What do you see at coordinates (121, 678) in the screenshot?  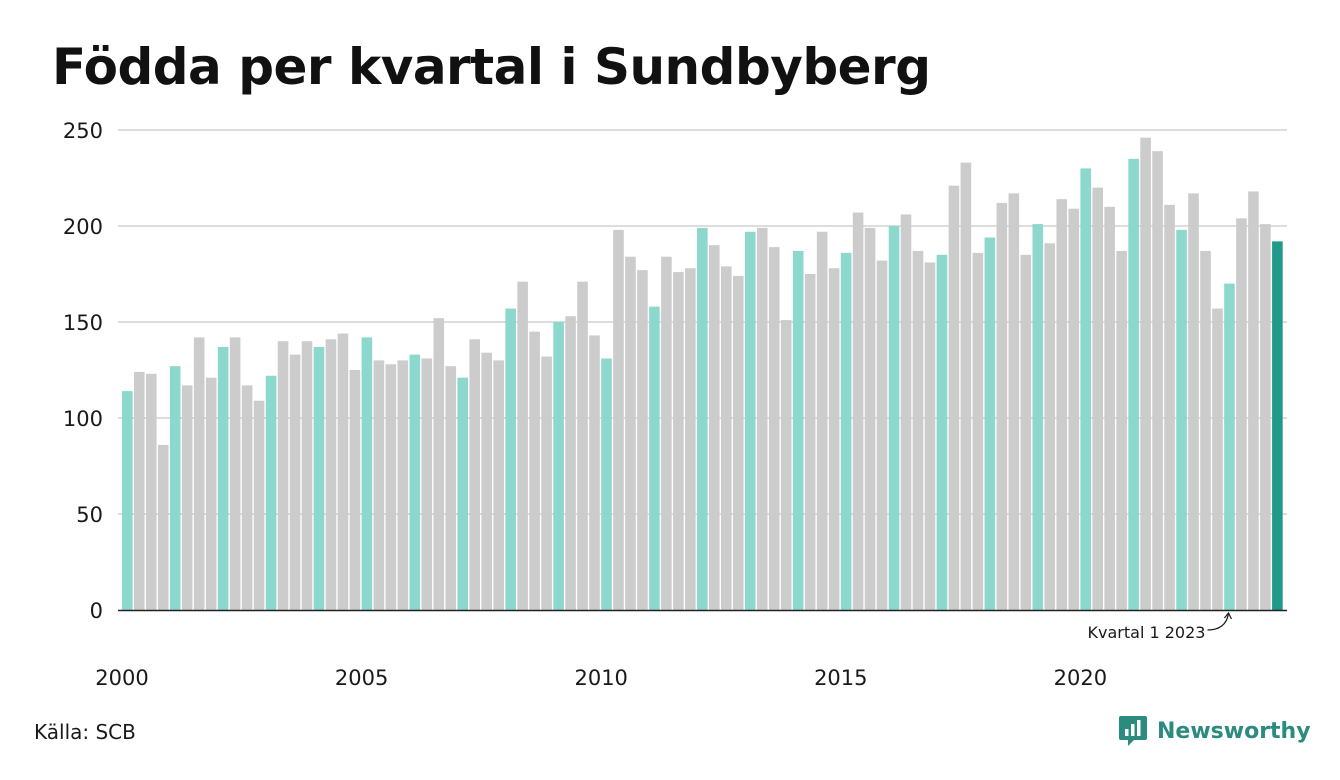 I see `x-tick-label: 2000` at bounding box center [121, 678].